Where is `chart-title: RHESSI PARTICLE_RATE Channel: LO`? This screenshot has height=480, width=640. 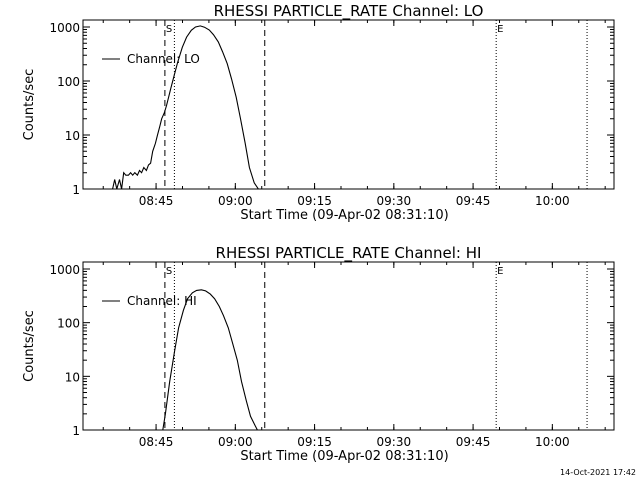 chart-title: RHESSI PARTICLE_RATE Channel: LO is located at coordinates (349, 11).